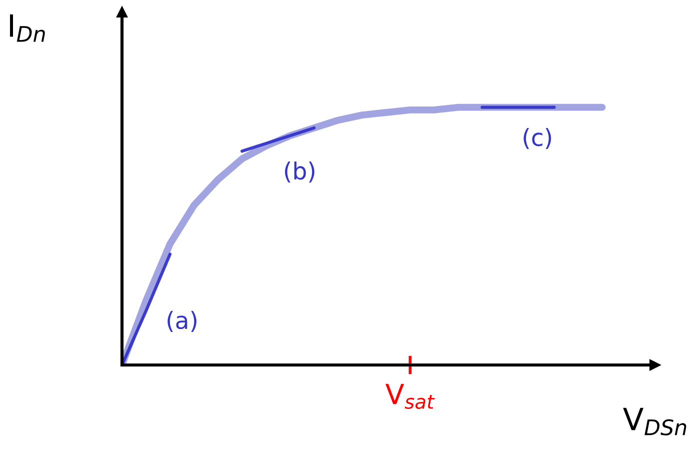  Describe the element at coordinates (27, 28) in the screenshot. I see `y-axis-title: I$_{Dn}$` at that location.